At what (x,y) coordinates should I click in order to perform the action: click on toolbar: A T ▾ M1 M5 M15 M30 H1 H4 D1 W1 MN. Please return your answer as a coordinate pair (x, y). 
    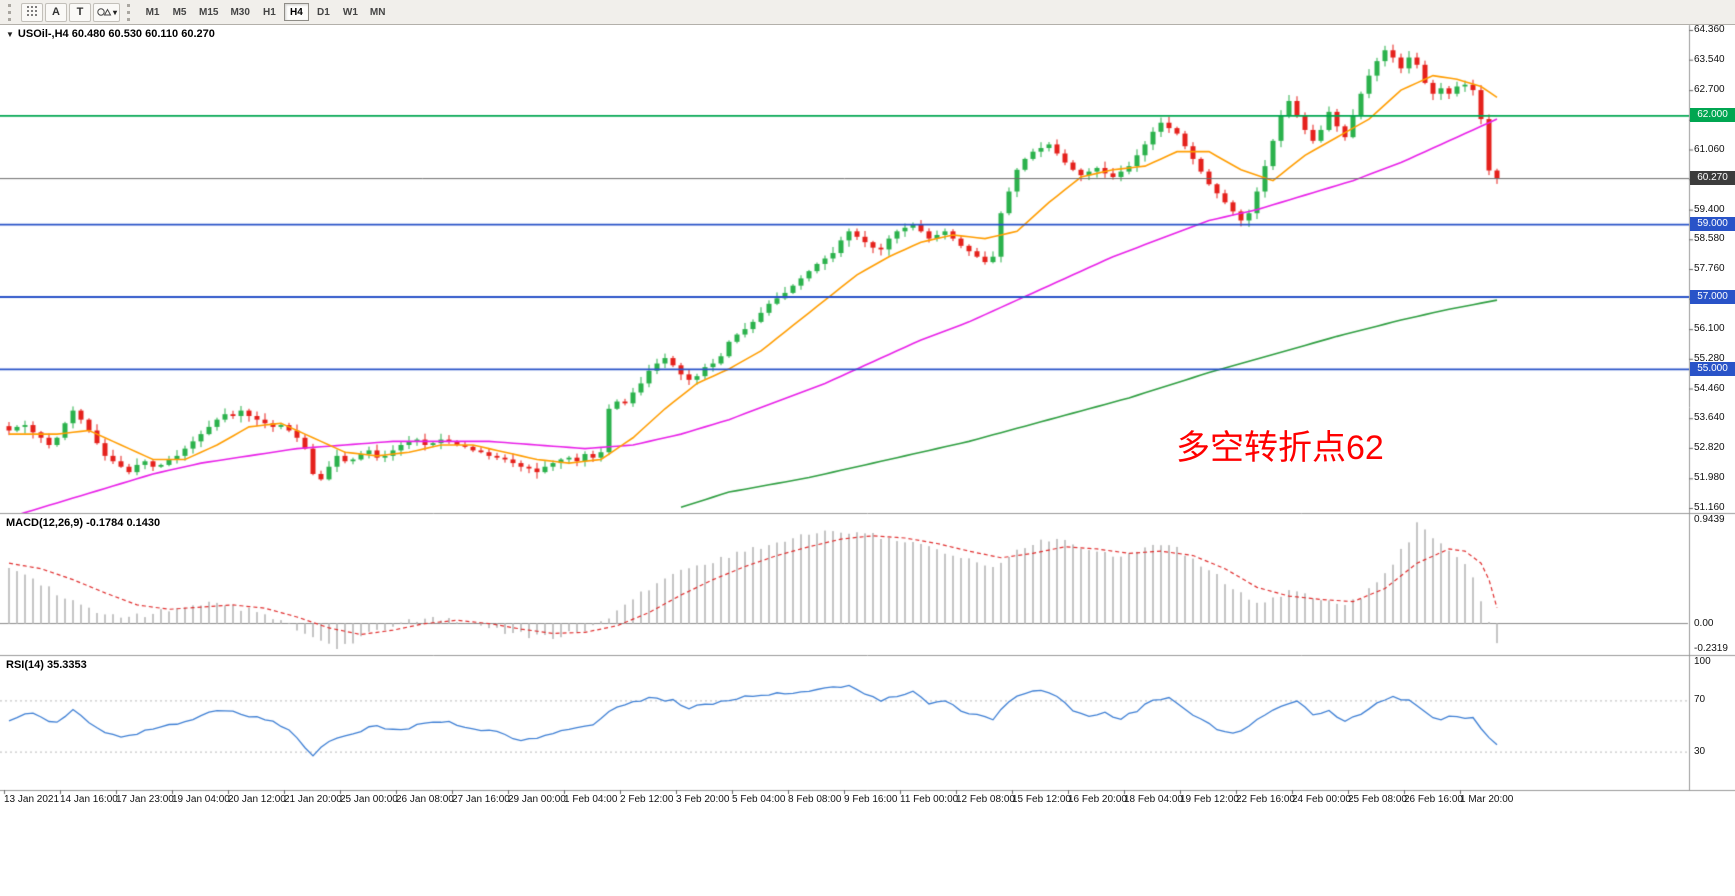
    Looking at the image, I should click on (867, 12).